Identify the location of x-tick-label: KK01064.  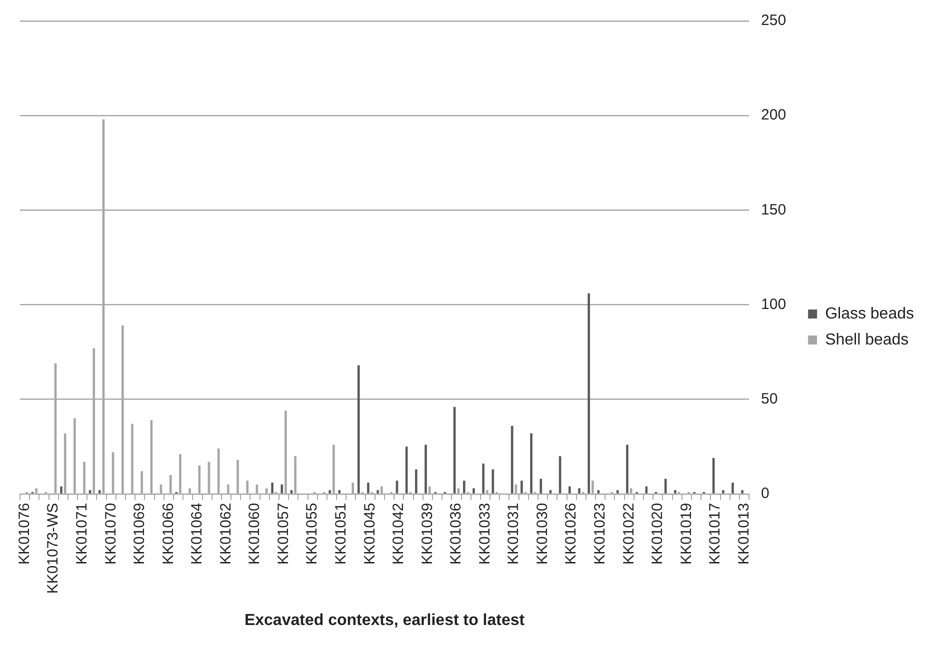
(197, 533).